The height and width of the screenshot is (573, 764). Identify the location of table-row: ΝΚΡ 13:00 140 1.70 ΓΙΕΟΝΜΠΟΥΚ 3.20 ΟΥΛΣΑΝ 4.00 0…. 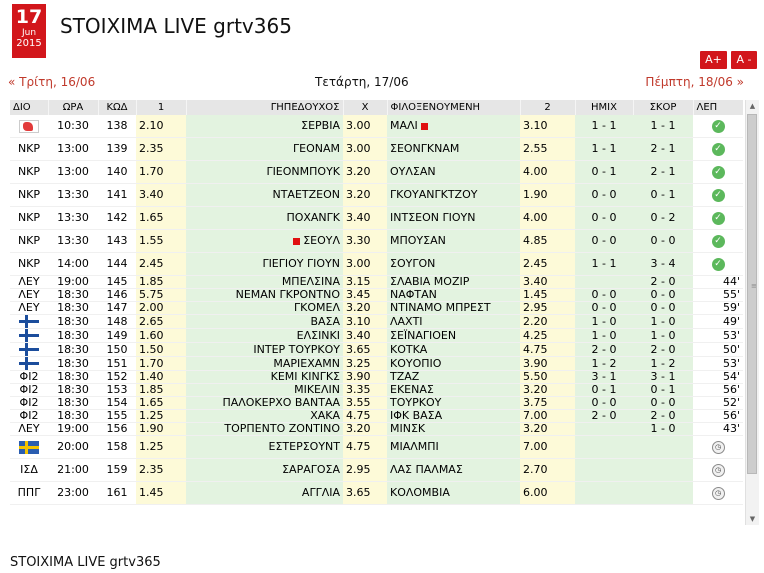
(376, 172).